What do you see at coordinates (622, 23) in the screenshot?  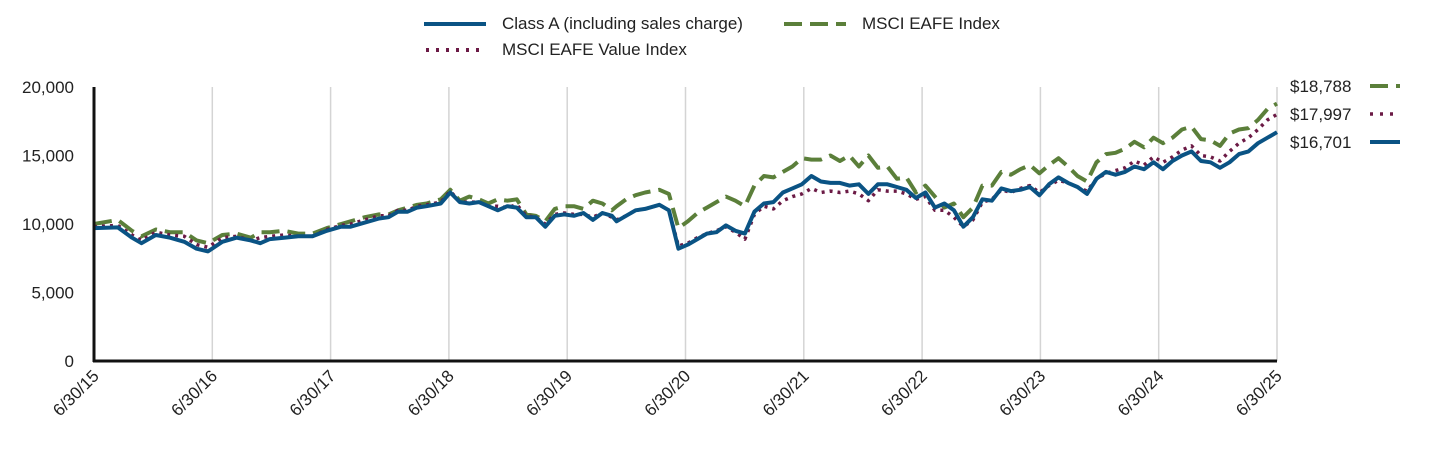 I see `legend-label-class-a: Class A (including sales charge)` at bounding box center [622, 23].